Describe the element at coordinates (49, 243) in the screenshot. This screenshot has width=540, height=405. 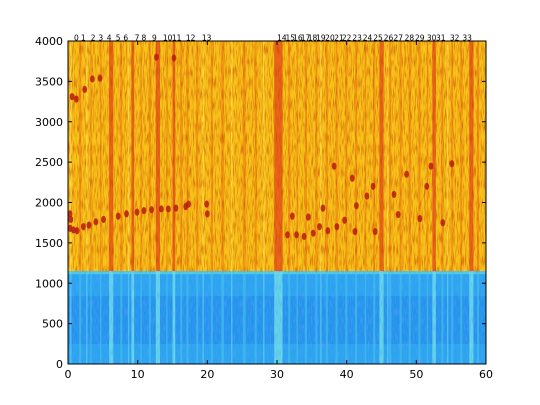
I see `y-tick-label: 1500` at that location.